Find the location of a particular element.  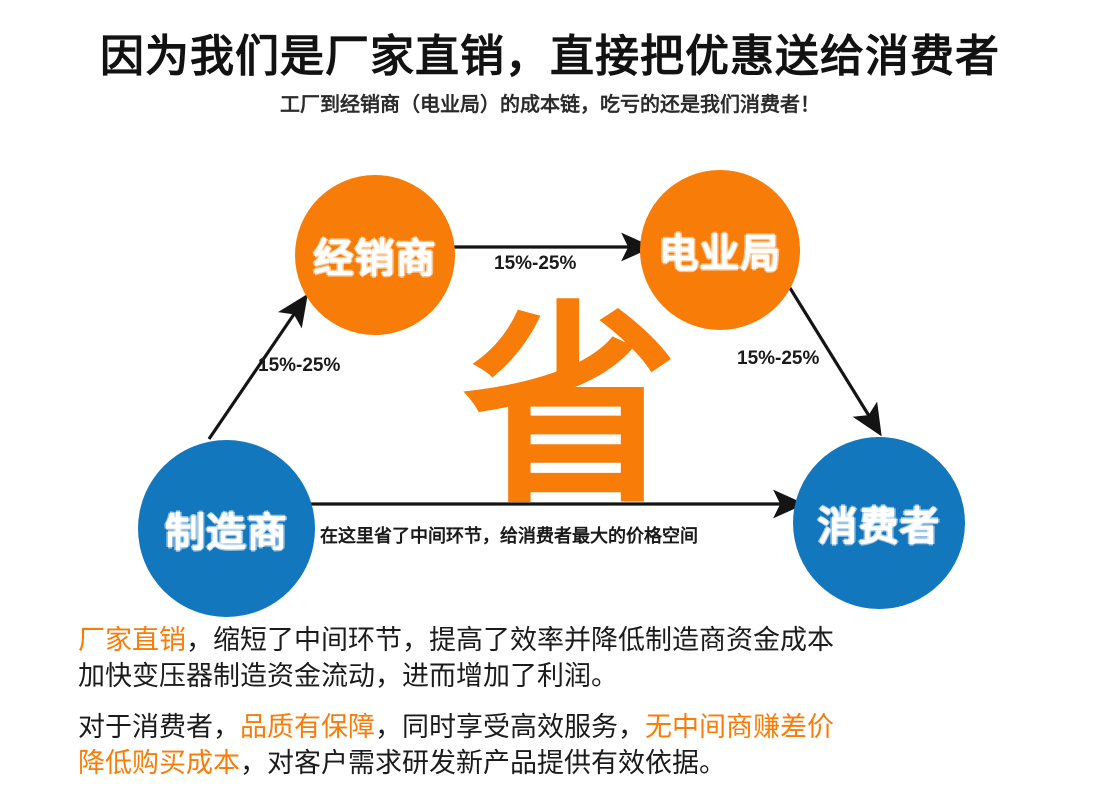

edge-label-maker-to-consumer: 在这里省了中间环节，给消费者最大的价格空间 is located at coordinates (509, 536).